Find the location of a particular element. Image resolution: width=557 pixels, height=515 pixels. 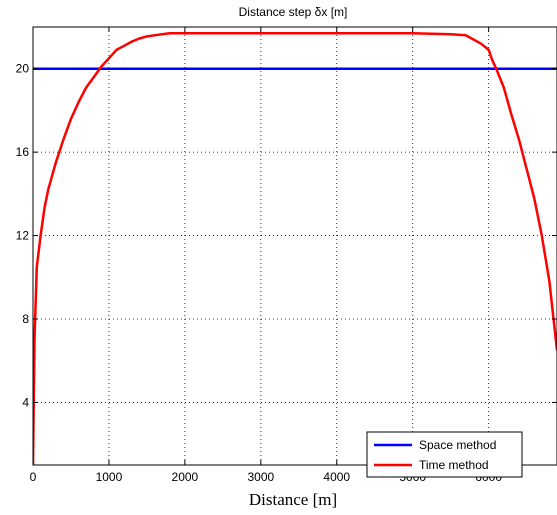

x-tick-label: 2000 is located at coordinates (185, 477).